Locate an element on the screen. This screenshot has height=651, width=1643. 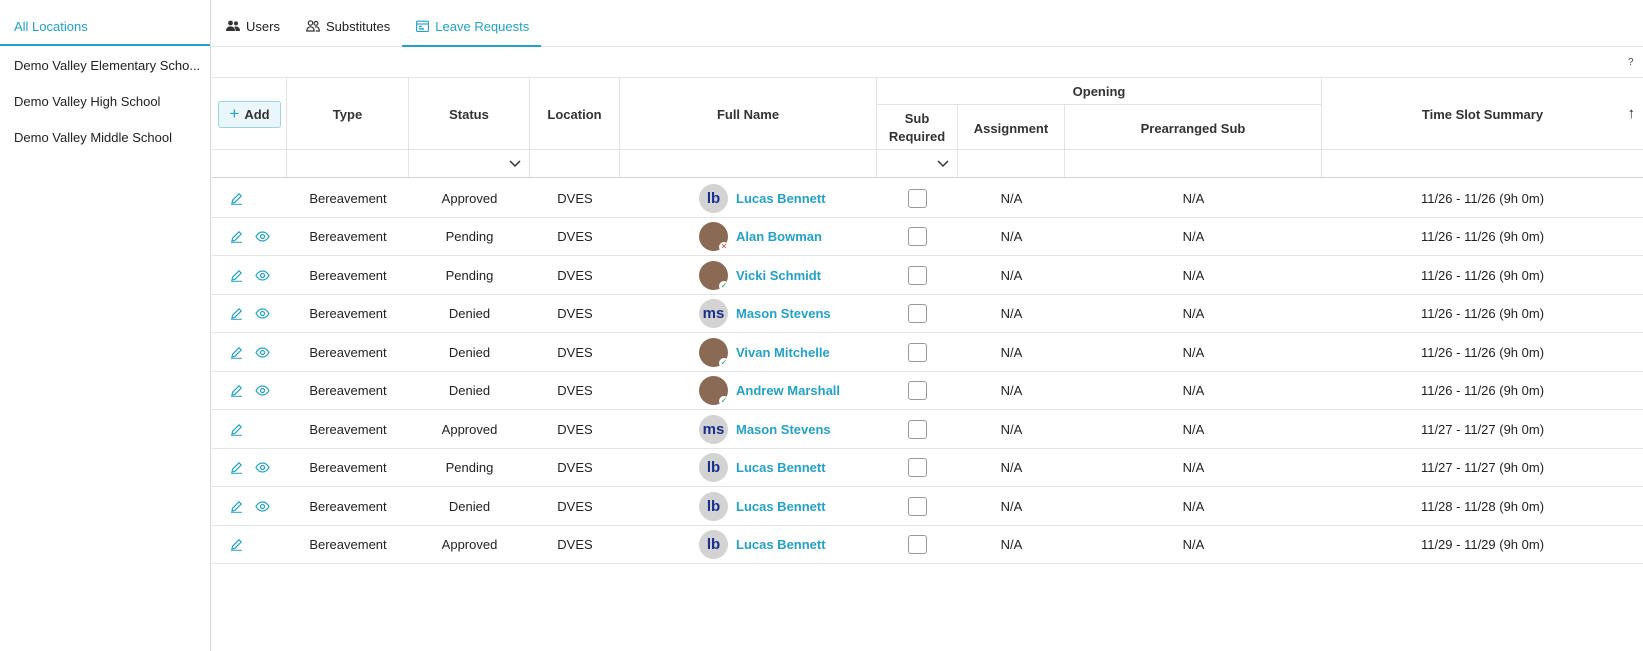
user-name-link: Vivan Mitchelle is located at coordinates (783, 352).